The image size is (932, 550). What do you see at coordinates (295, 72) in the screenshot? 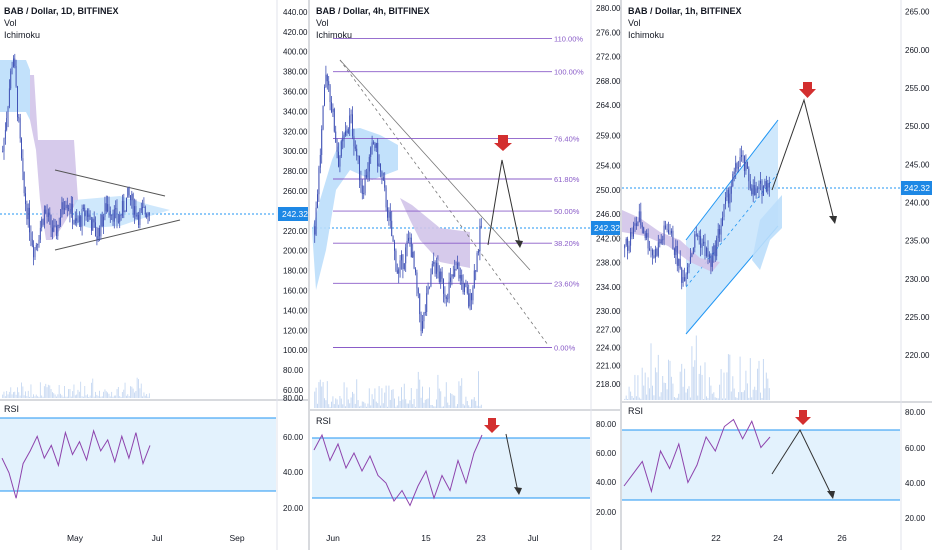
I see `price-tick-label: 380.00` at bounding box center [295, 72].